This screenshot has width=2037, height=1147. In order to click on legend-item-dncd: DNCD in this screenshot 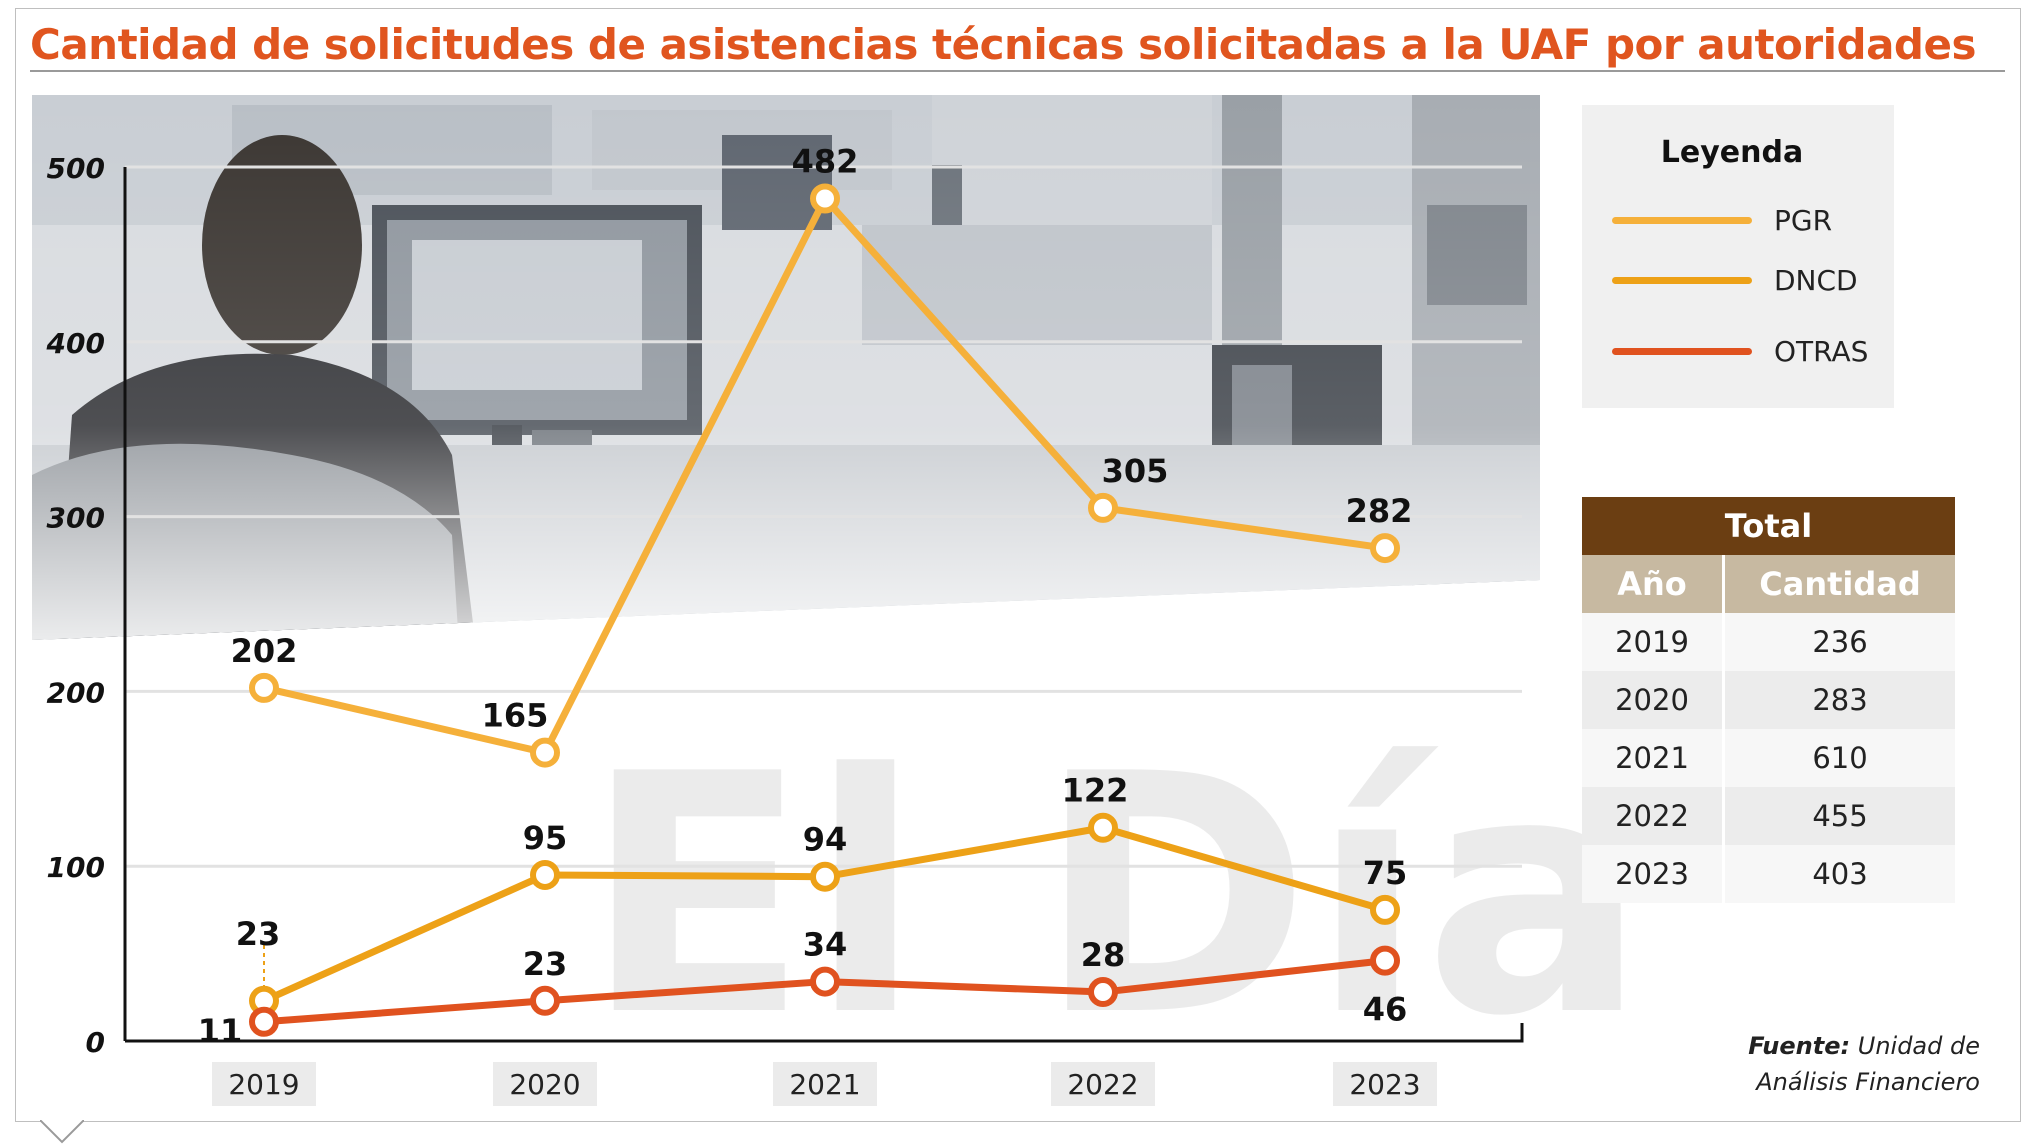, I will do `click(1735, 280)`.